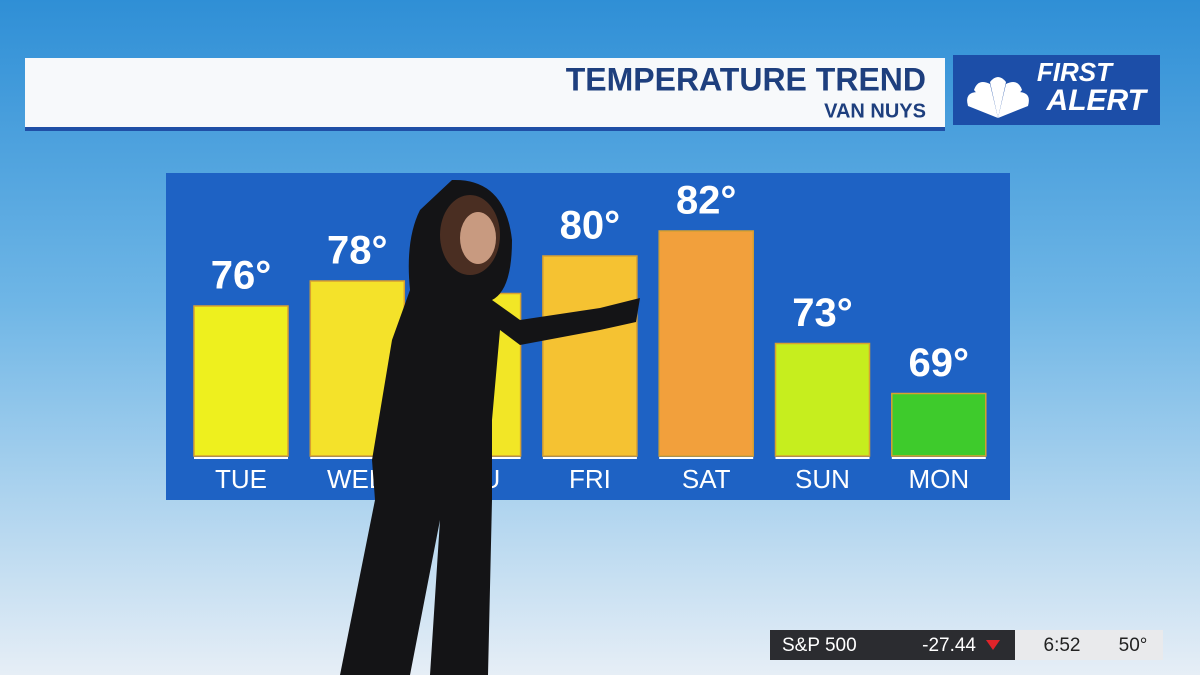 Image resolution: width=1200 pixels, height=680 pixels. Describe the element at coordinates (949, 645) in the screenshot. I see `ticker-change: -27.44` at that location.